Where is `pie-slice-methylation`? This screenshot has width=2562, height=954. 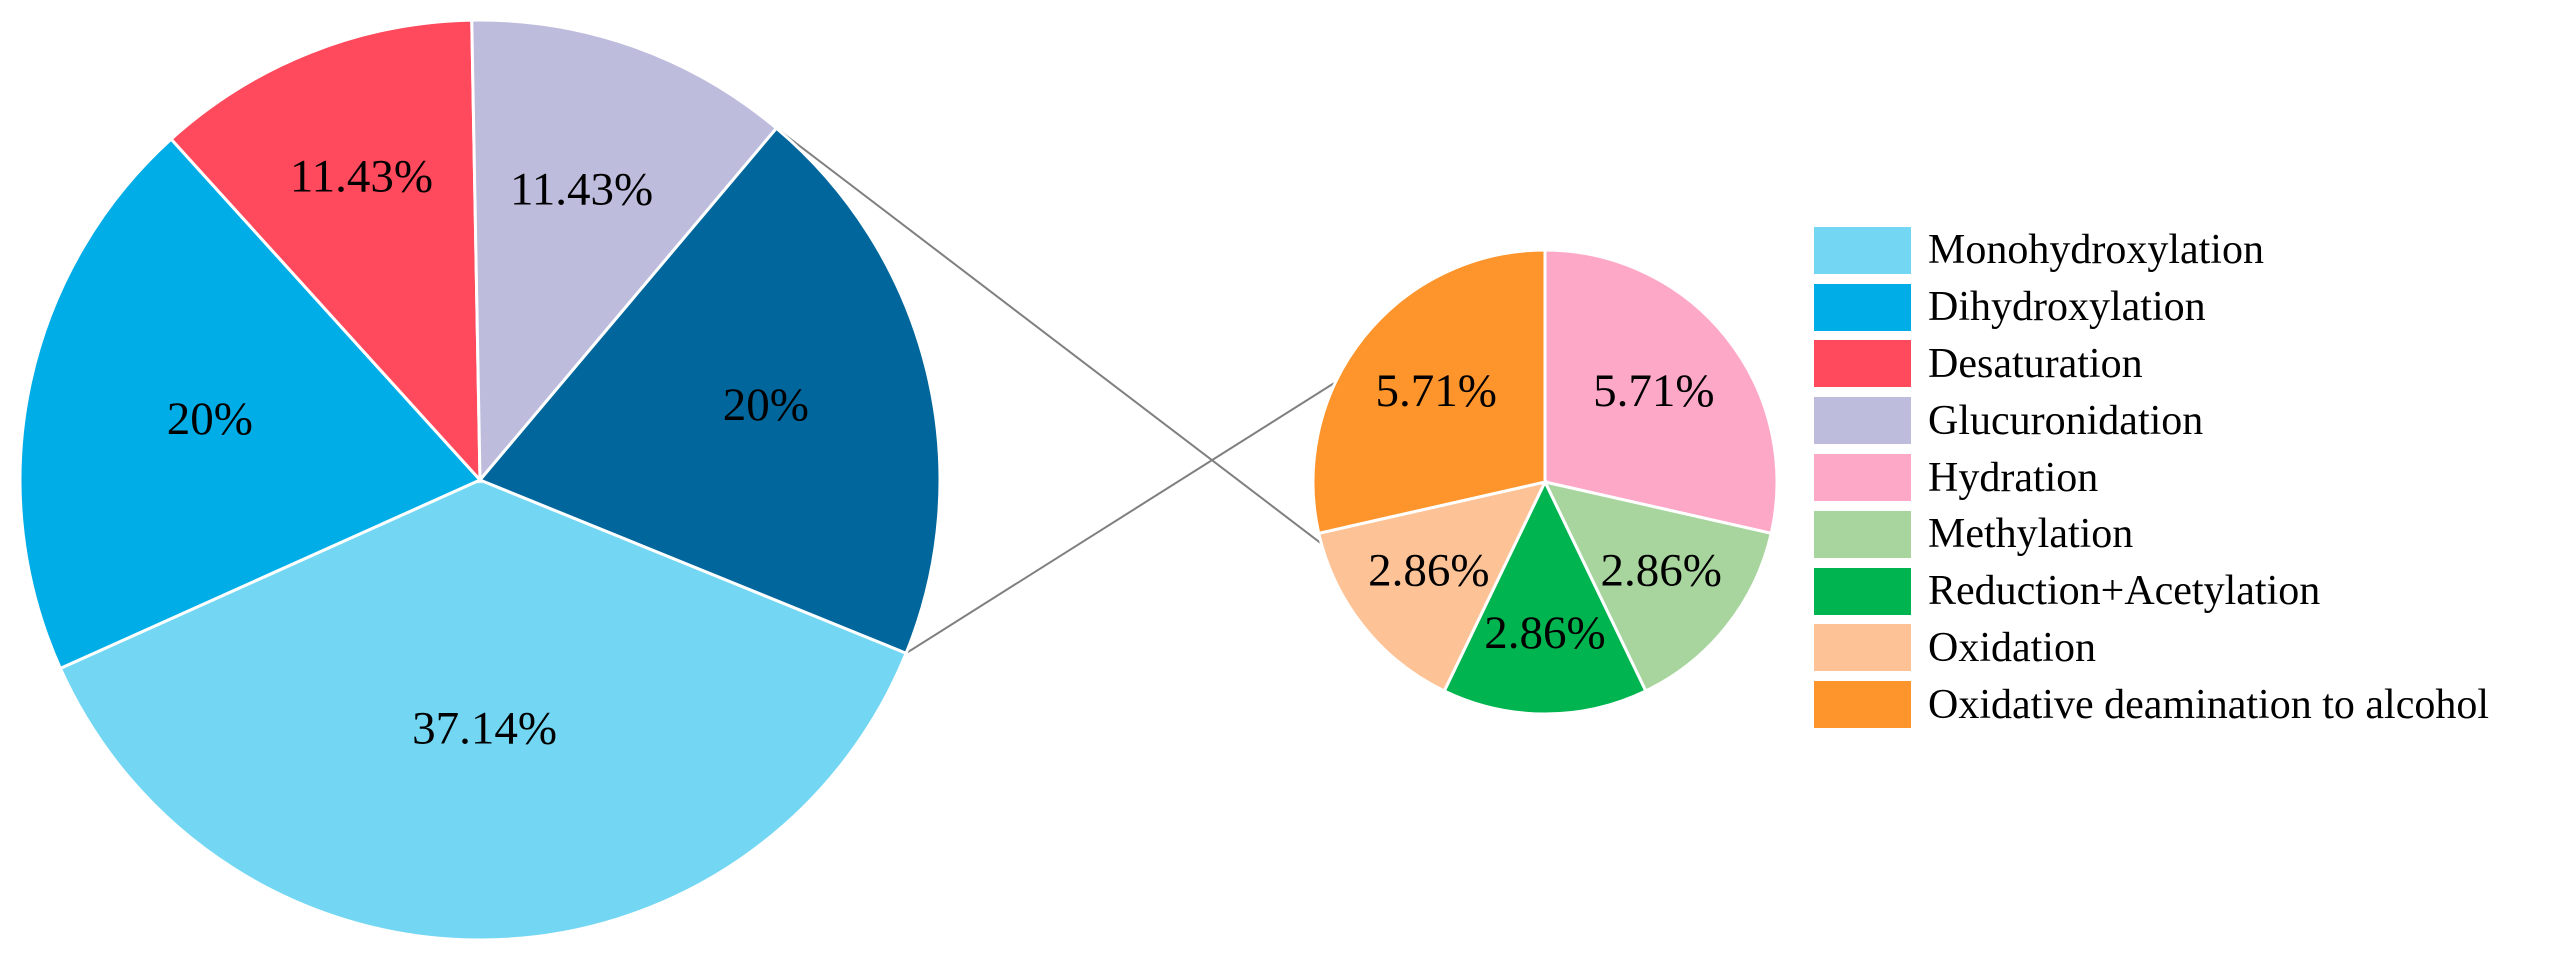
pie-slice-methylation is located at coordinates (1658, 586).